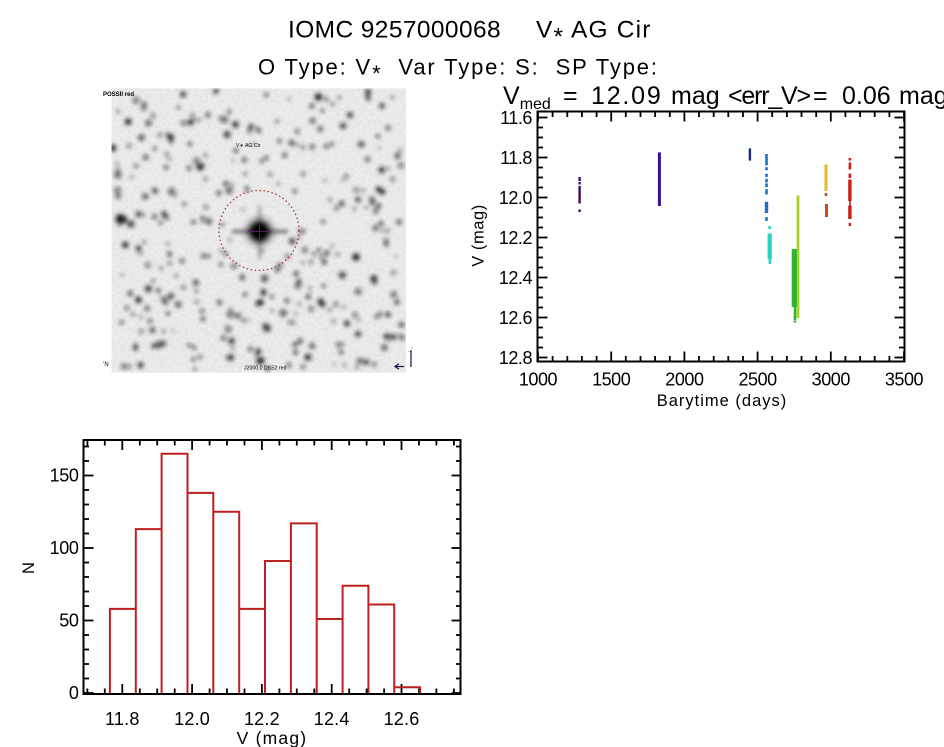  I want to click on svg-text: POSSII red, so click(118, 95).